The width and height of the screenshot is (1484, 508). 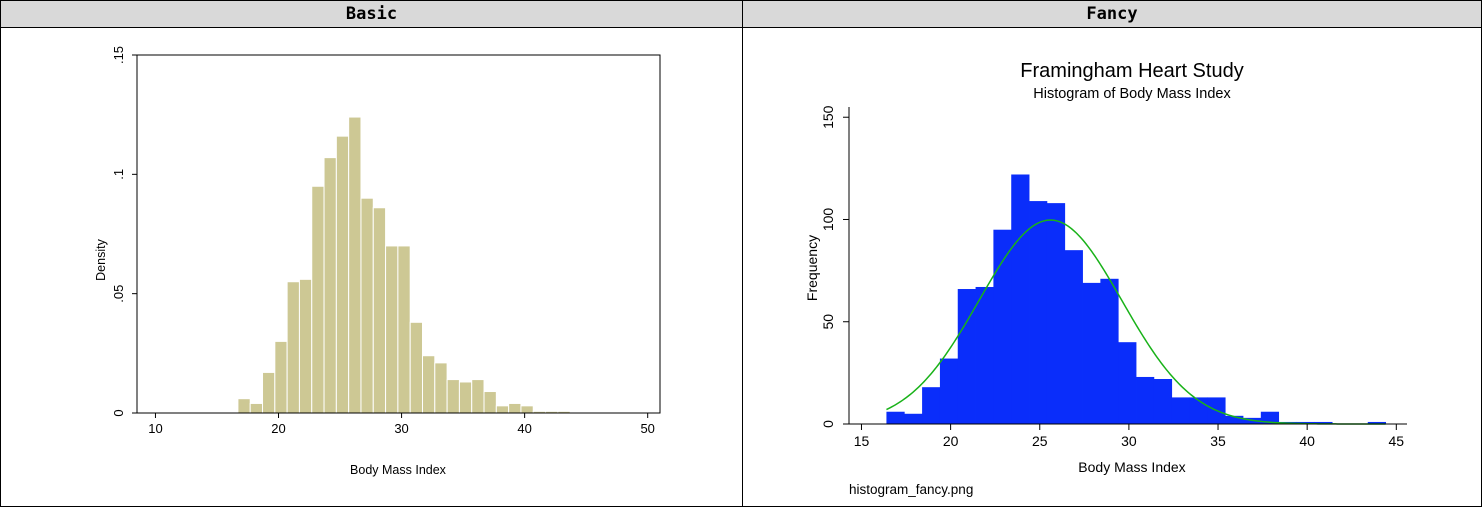 What do you see at coordinates (828, 220) in the screenshot?
I see `y-tick-label: 100` at bounding box center [828, 220].